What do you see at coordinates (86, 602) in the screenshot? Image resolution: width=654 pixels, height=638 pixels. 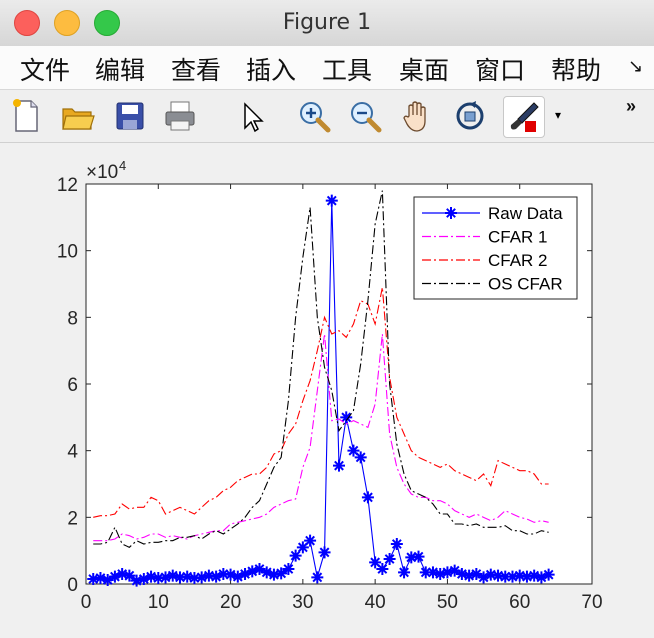 I see `x-tick-label: 0` at bounding box center [86, 602].